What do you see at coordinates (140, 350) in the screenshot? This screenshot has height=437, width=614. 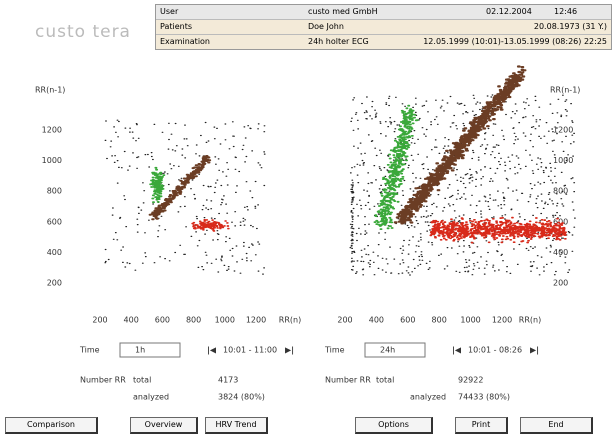 I see `period: 1h` at bounding box center [140, 350].